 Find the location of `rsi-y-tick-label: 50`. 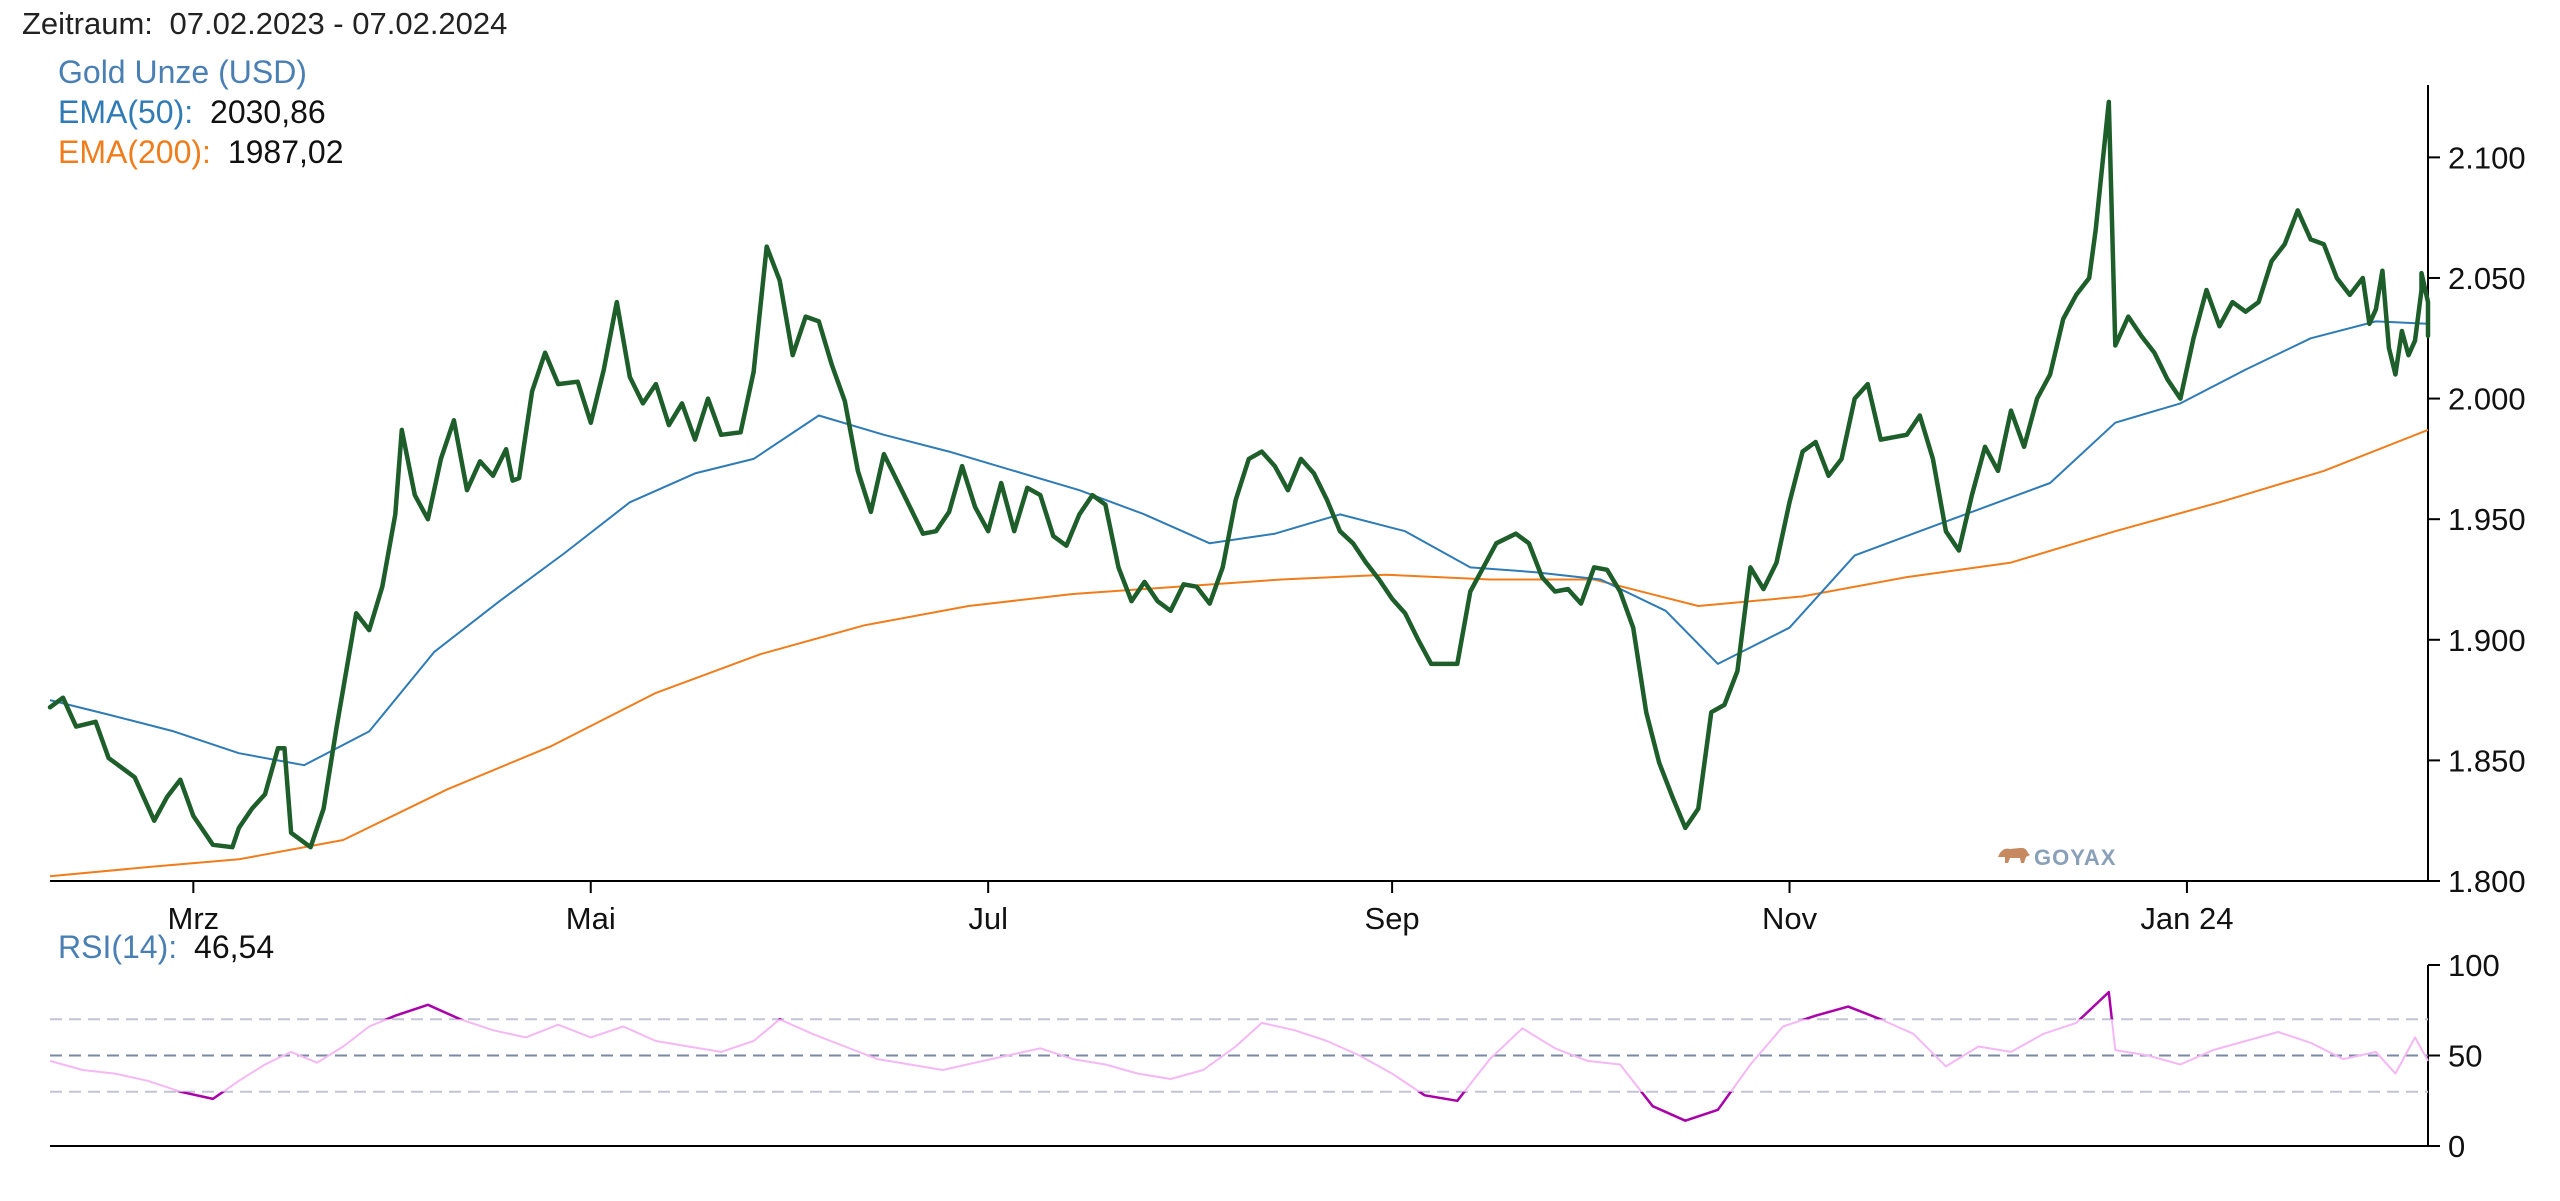

rsi-y-tick-label: 50 is located at coordinates (2465, 1056).